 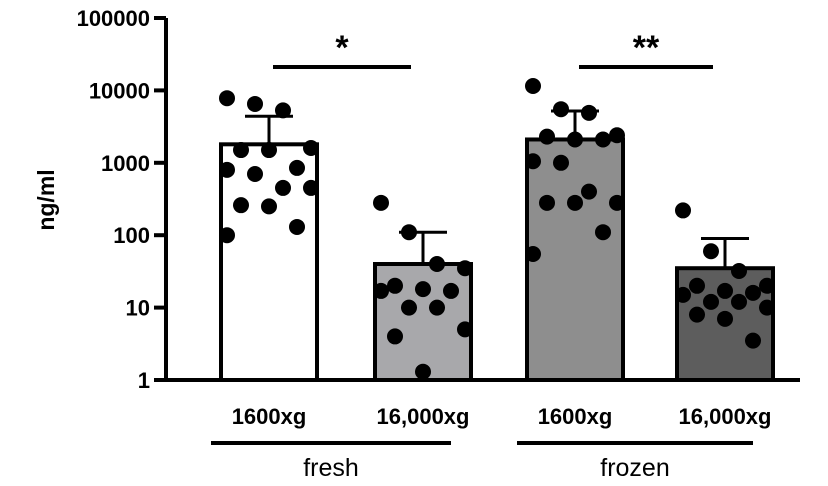 What do you see at coordinates (646, 48) in the screenshot?
I see `significance-label: **` at bounding box center [646, 48].